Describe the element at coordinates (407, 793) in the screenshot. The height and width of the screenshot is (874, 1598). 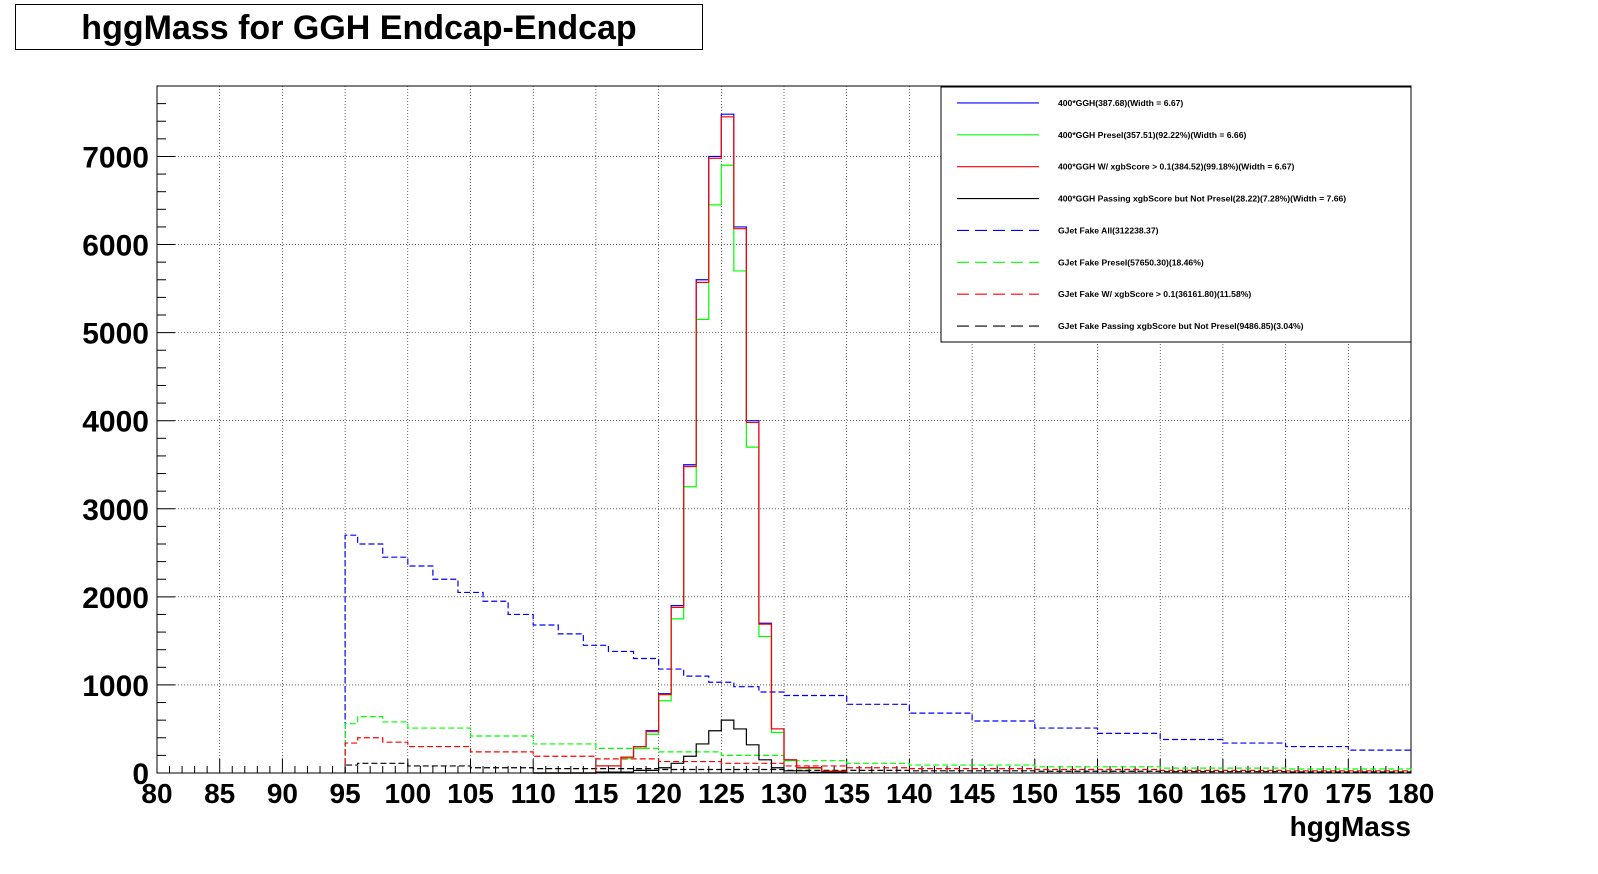
I see `x-tick-label: 100` at that location.